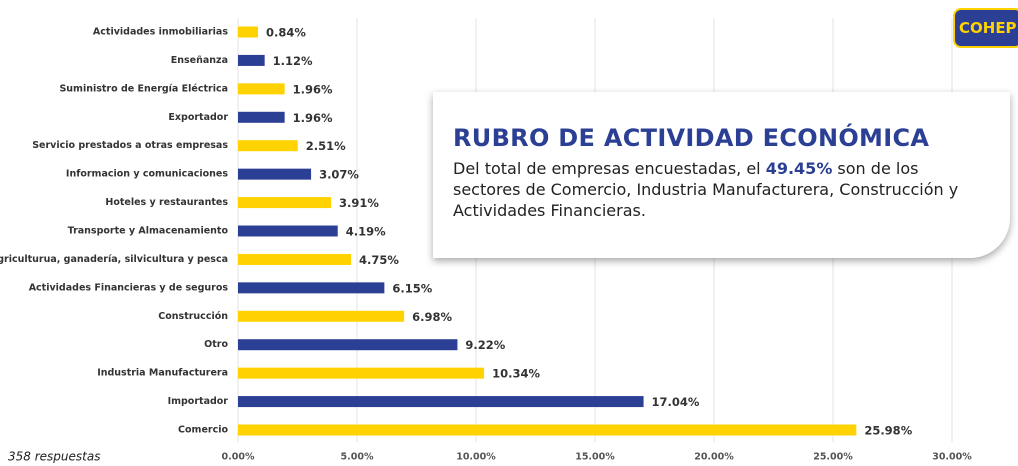  Describe the element at coordinates (357, 457) in the screenshot. I see `x-tick-label: 5.00%` at that location.